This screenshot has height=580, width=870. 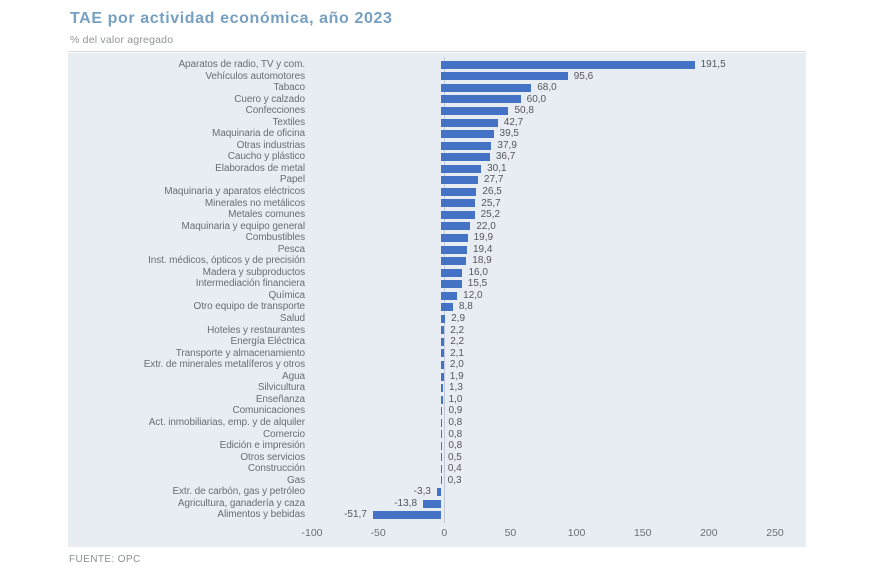 I want to click on bar-track: 15,5, so click(x=556, y=284).